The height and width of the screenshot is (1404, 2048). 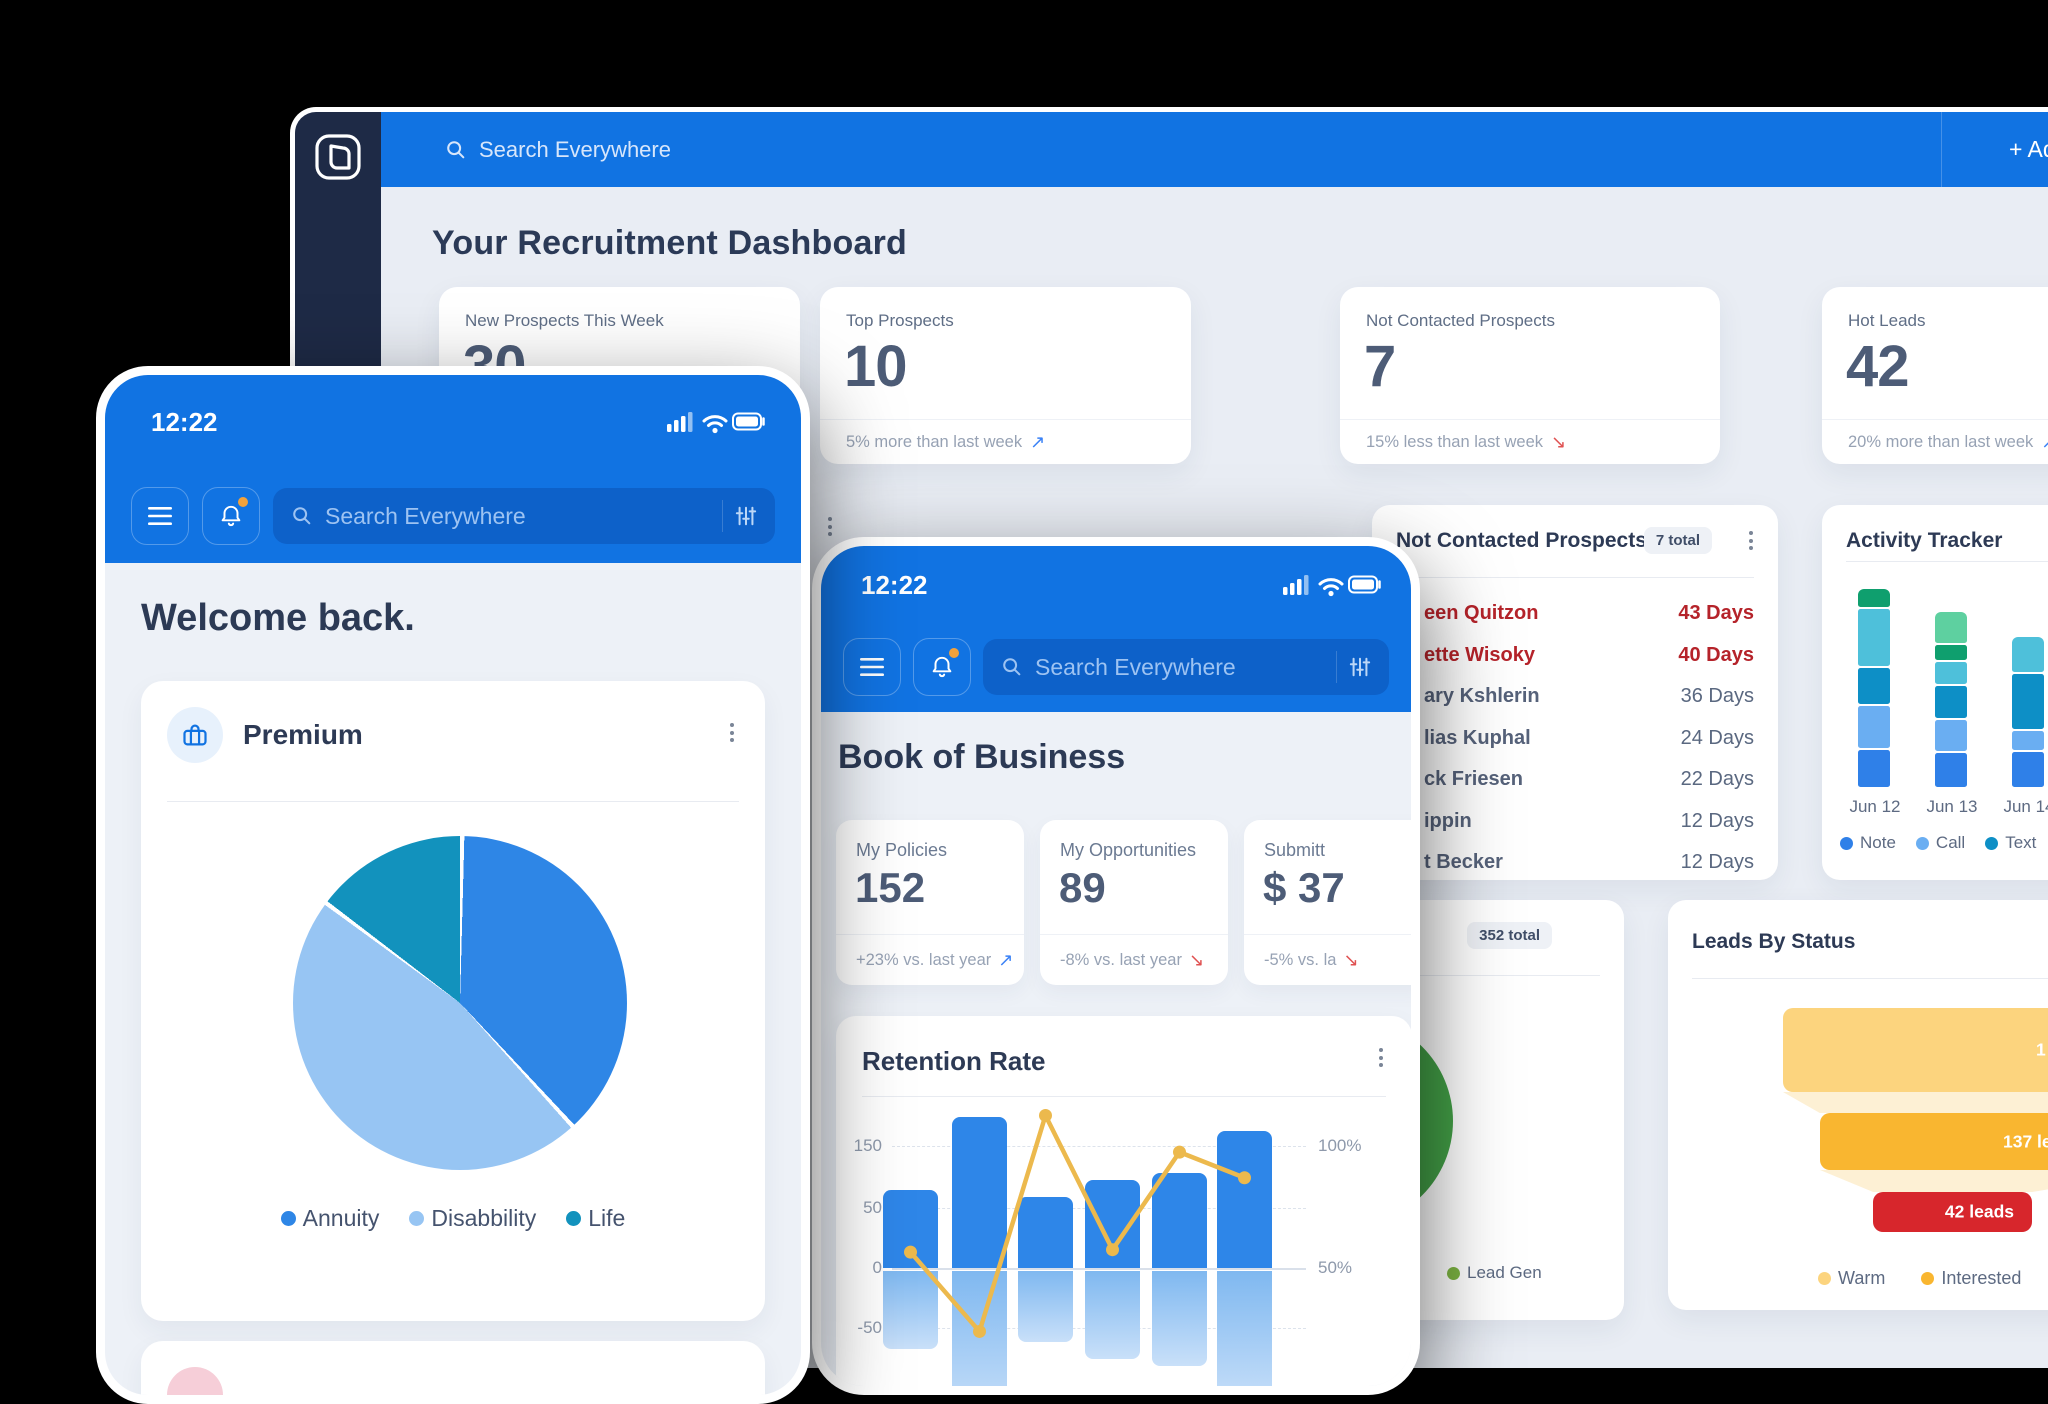 What do you see at coordinates (2025, 806) in the screenshot?
I see `x-axis-label: Jun 14` at bounding box center [2025, 806].